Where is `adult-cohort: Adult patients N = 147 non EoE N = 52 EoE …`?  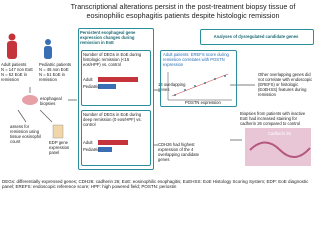
adult-cohort: Adult patients N = 147 non EoE N = 52 EoE … is located at coordinates (20, 72).